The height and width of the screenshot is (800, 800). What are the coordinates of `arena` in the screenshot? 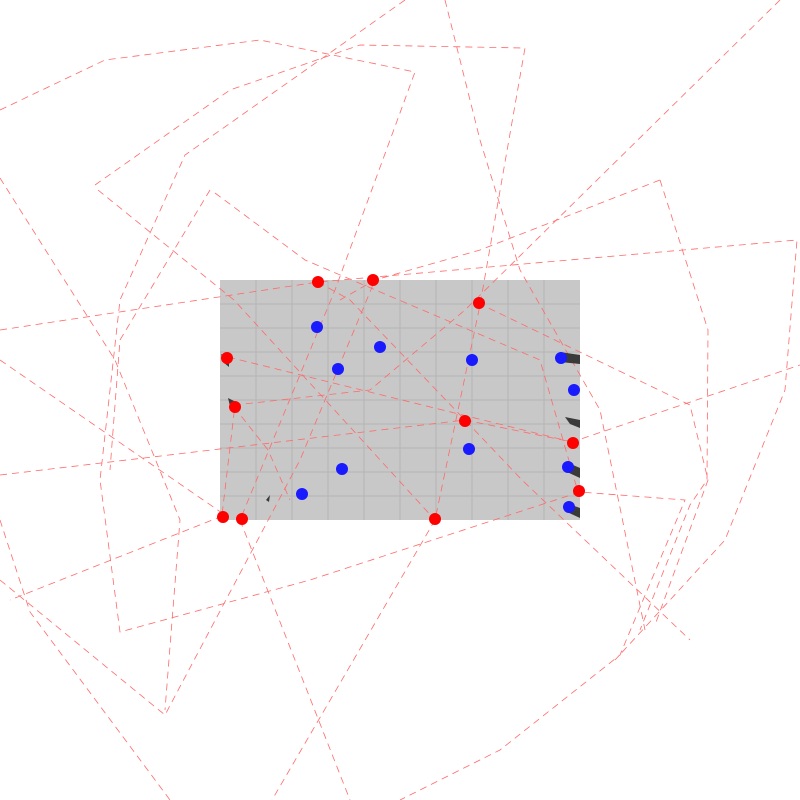 It's located at (400, 400).